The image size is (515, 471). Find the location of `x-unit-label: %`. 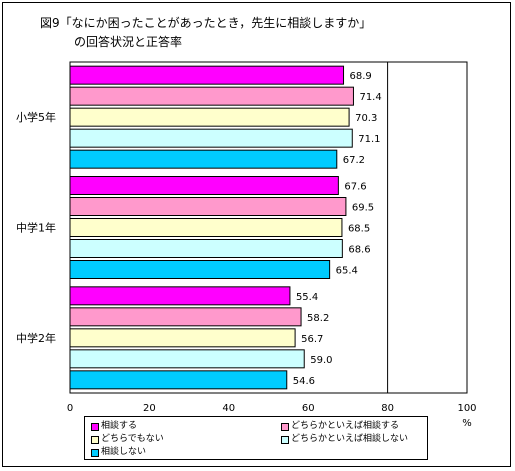

x-unit-label: % is located at coordinates (467, 423).